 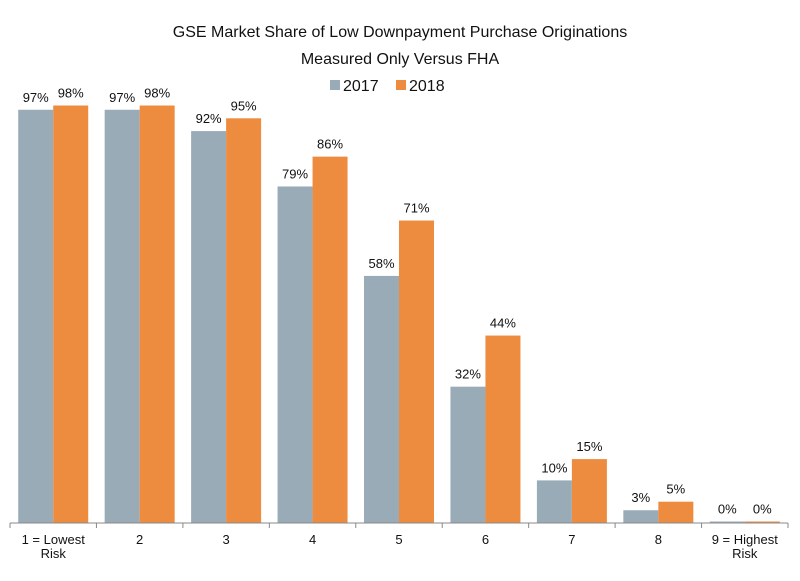 I want to click on x-tick-label: 4, so click(x=312, y=539).